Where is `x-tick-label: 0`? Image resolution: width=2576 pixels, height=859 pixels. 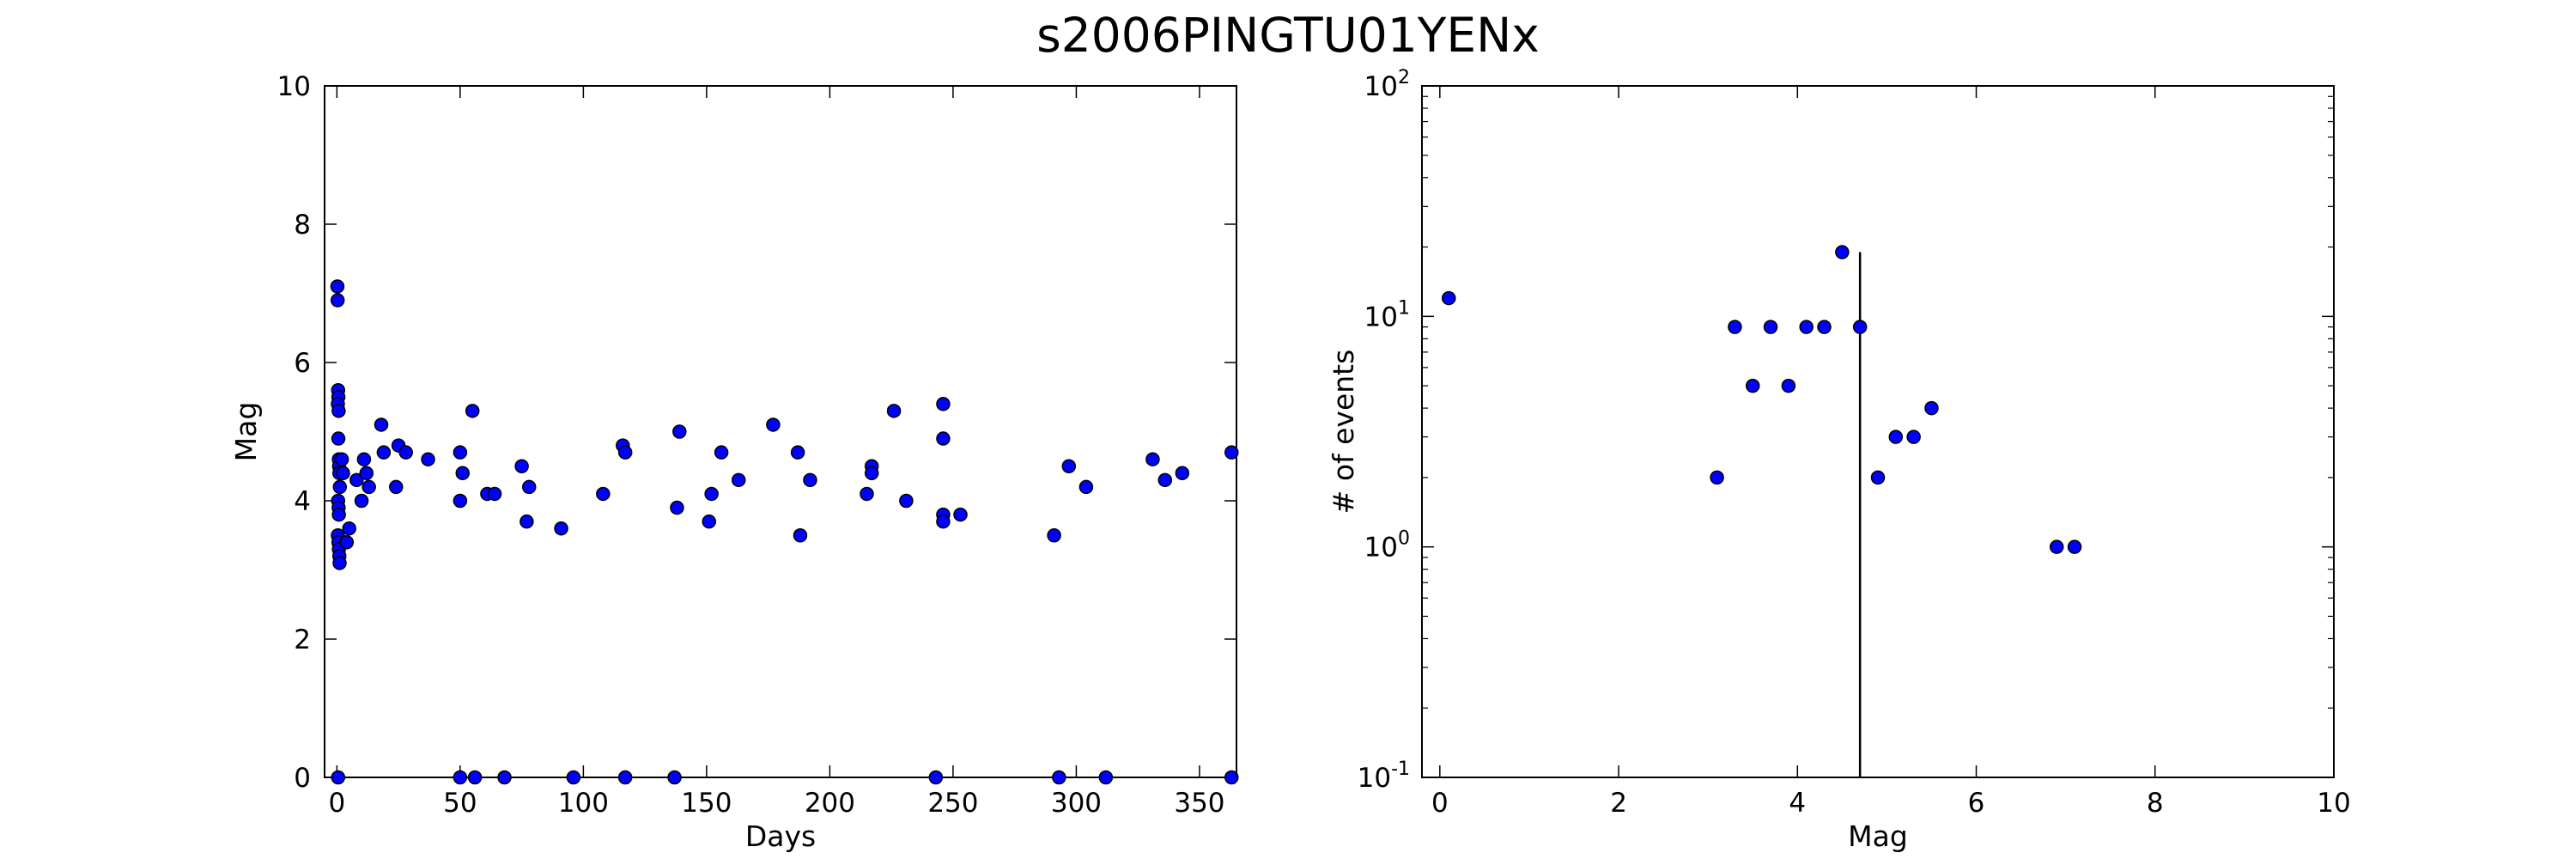
x-tick-label: 0 is located at coordinates (1440, 804).